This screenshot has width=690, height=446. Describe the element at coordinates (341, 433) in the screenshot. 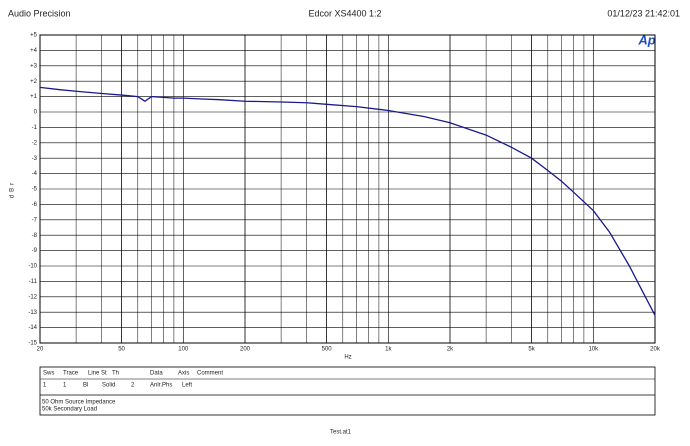

I see `footer: Test.at1` at that location.